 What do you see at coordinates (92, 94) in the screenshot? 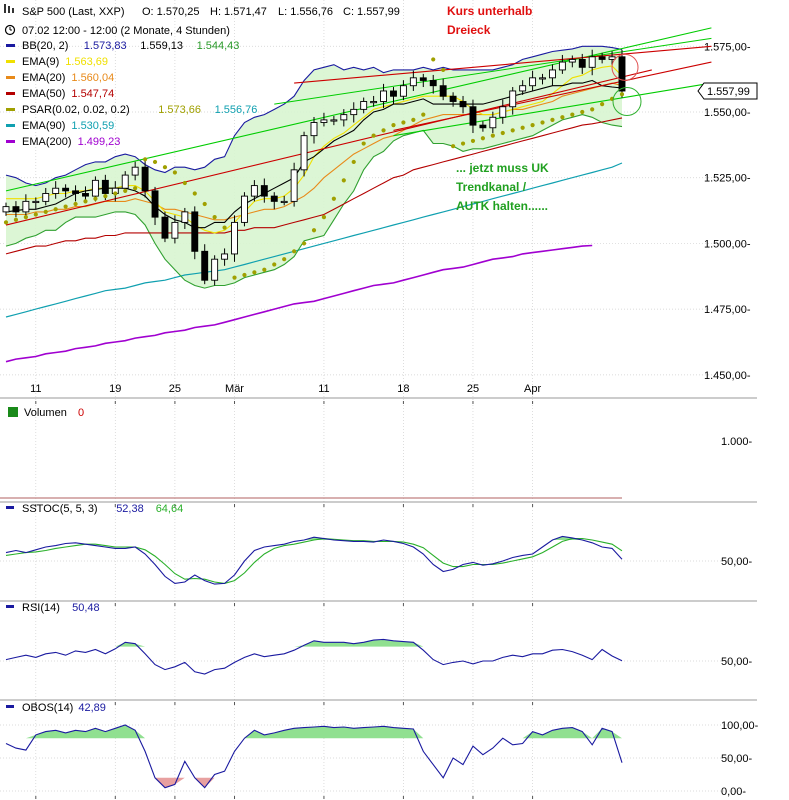
I see `legend-value: 1.547,74` at bounding box center [92, 94].